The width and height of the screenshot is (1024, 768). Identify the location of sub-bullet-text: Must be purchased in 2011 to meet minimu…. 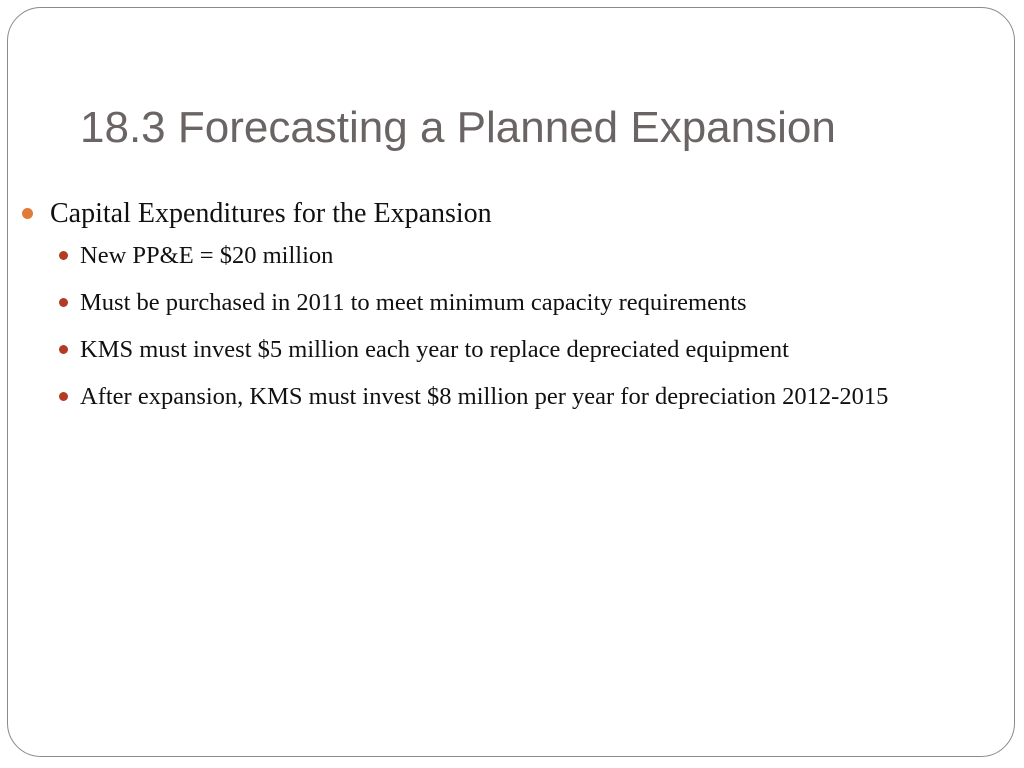
(413, 302).